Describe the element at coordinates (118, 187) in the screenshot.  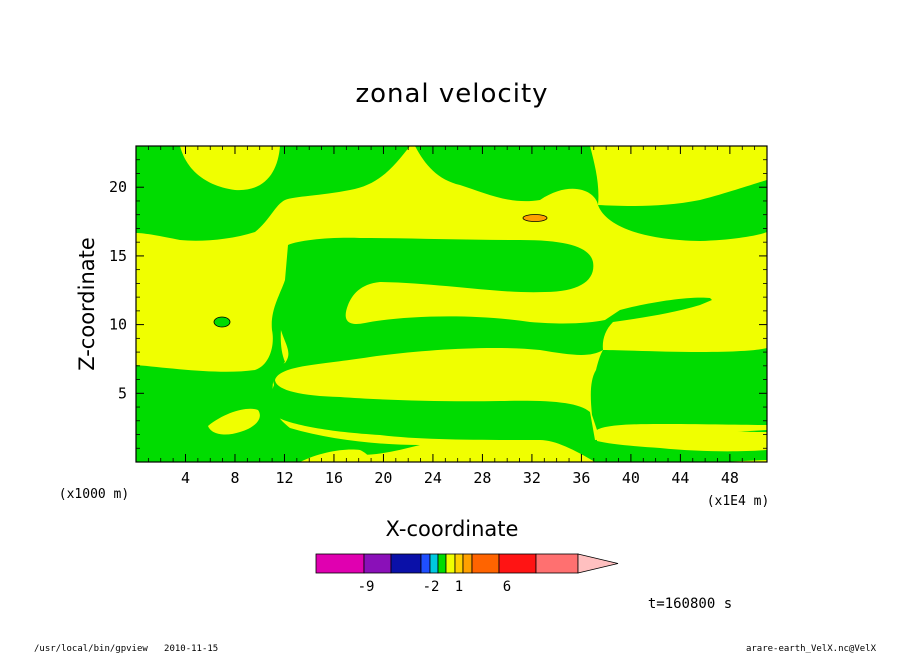
I see `y-tick-label: 20` at that location.